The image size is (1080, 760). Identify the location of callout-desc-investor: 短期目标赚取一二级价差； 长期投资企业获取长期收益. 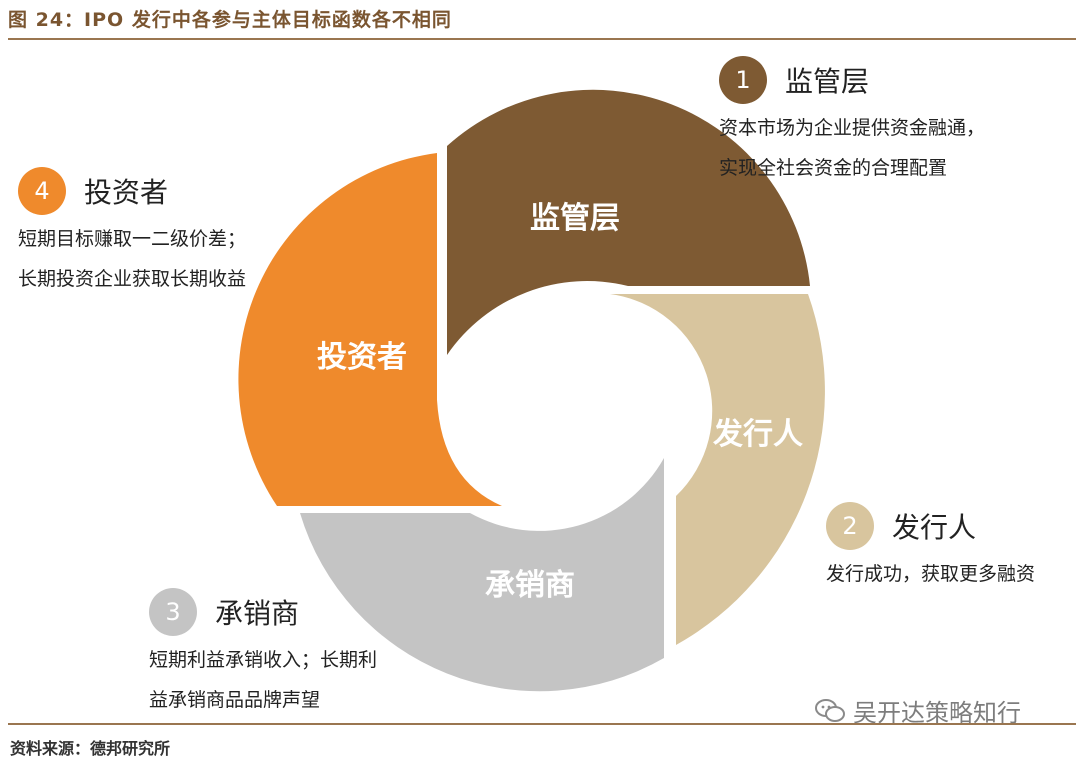
(132, 259).